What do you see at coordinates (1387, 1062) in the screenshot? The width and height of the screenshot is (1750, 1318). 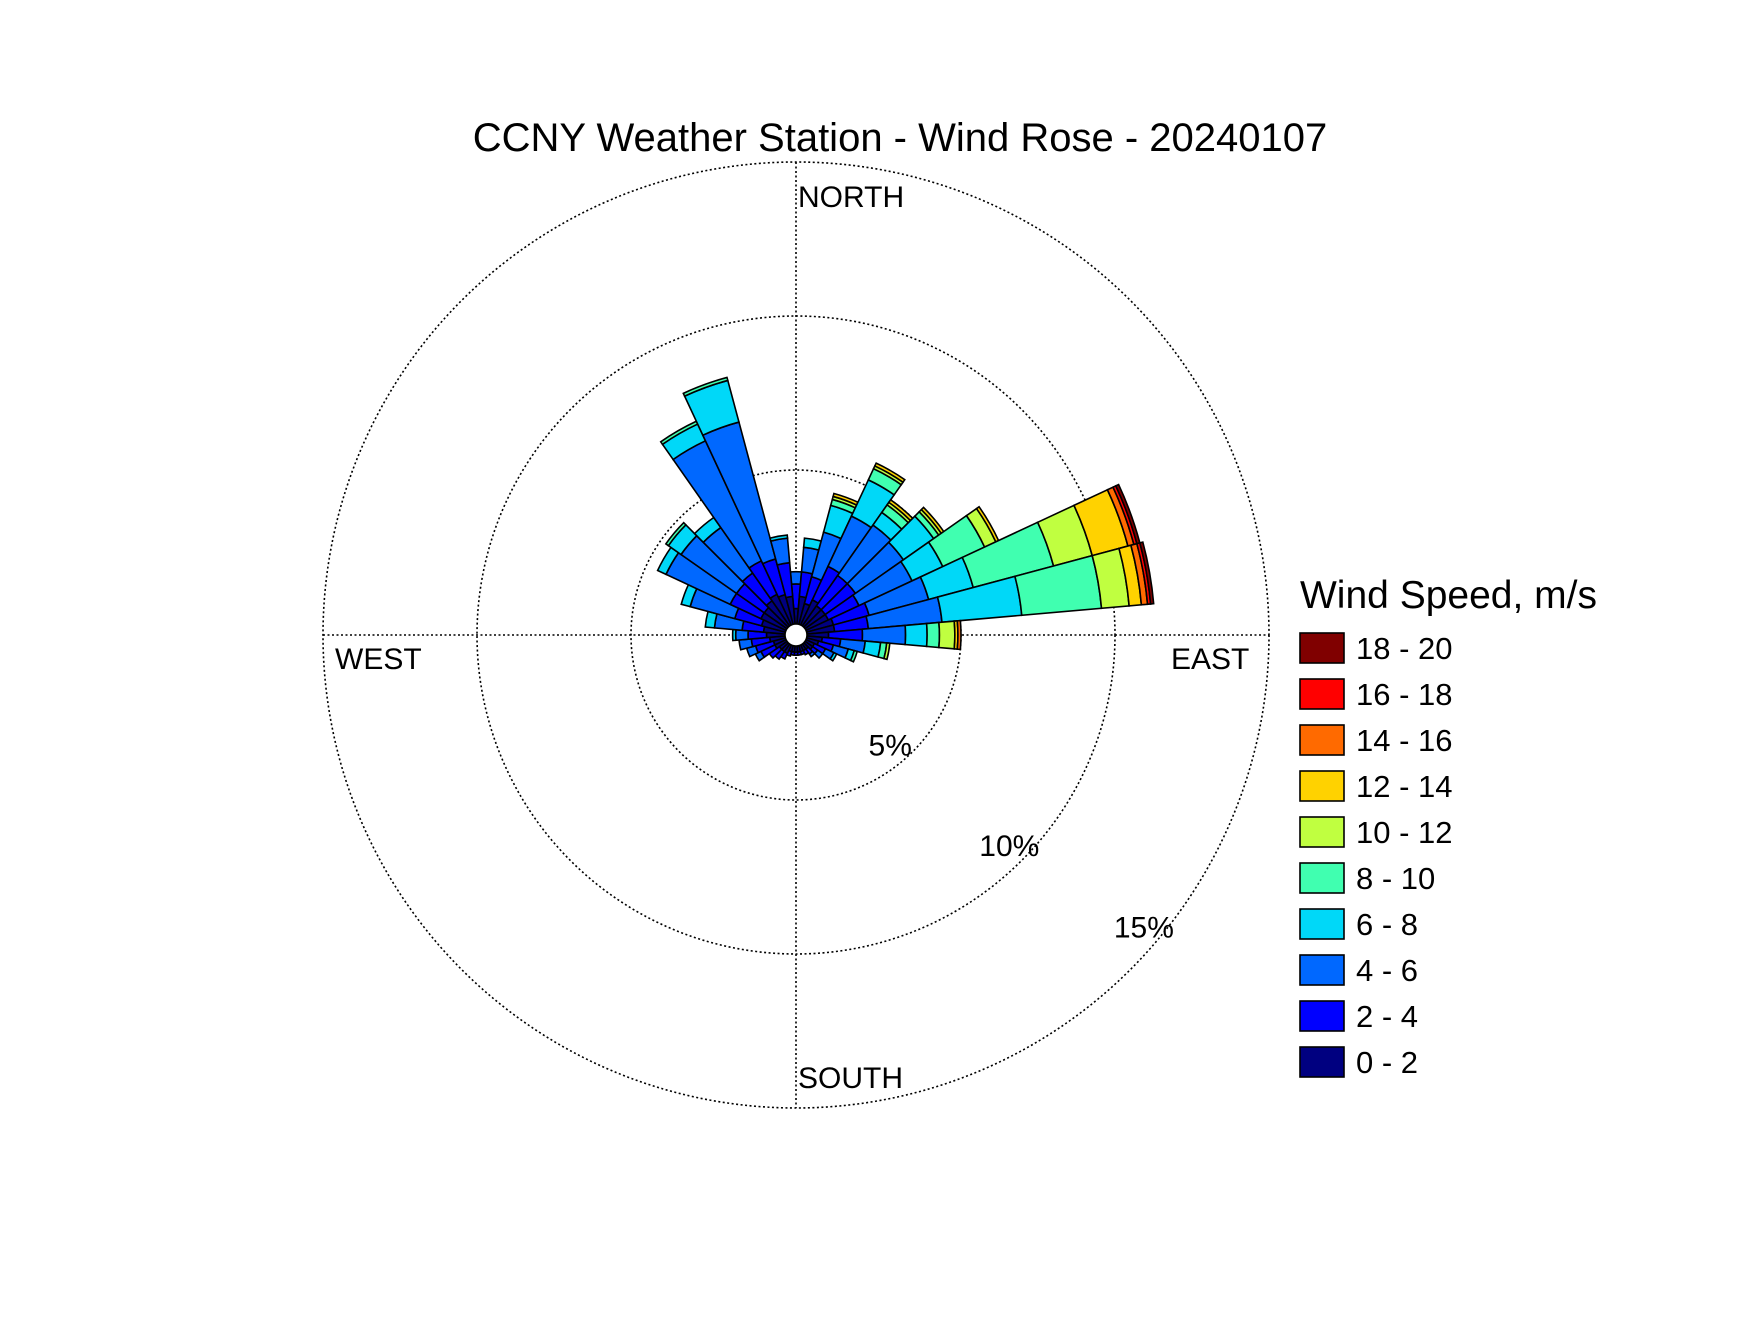 I see `legend-label-9: 0 - 2` at bounding box center [1387, 1062].